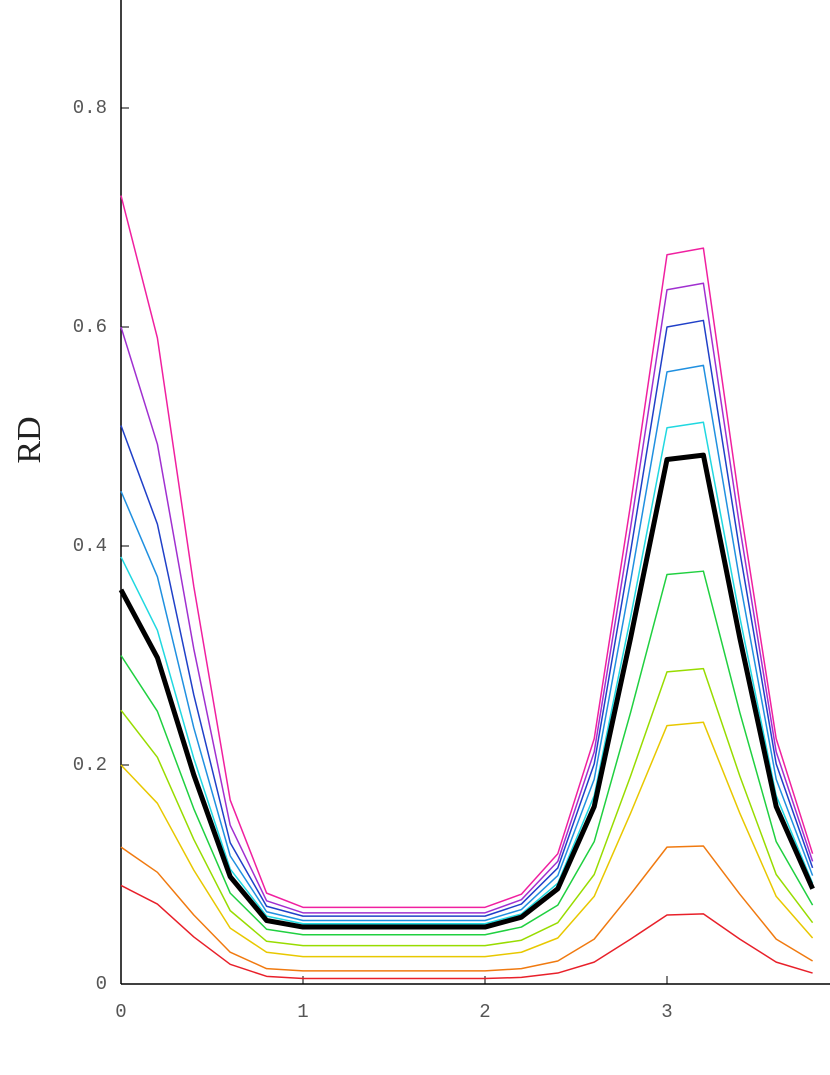 This screenshot has width=830, height=1075. What do you see at coordinates (90, 546) in the screenshot?
I see `y-tick-label: 0.4` at bounding box center [90, 546].